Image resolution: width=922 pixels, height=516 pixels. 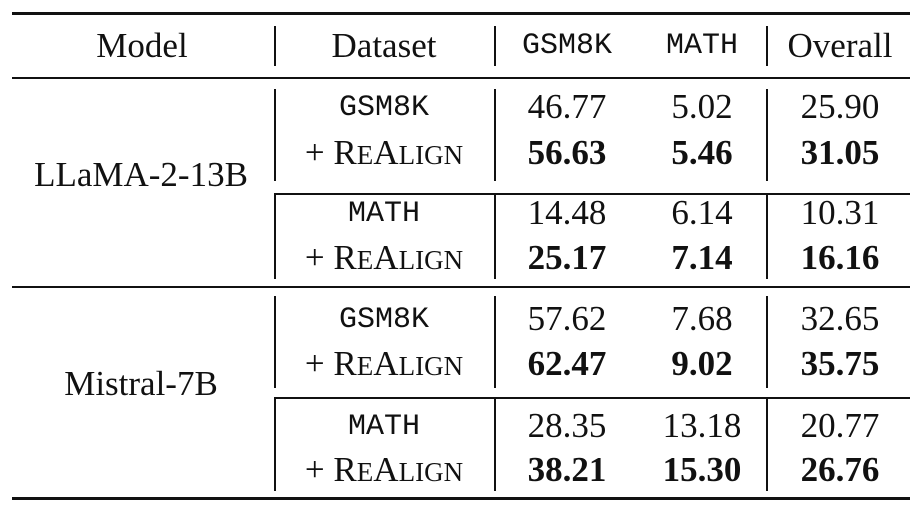 I want to click on group-rule, so click(x=461, y=287).